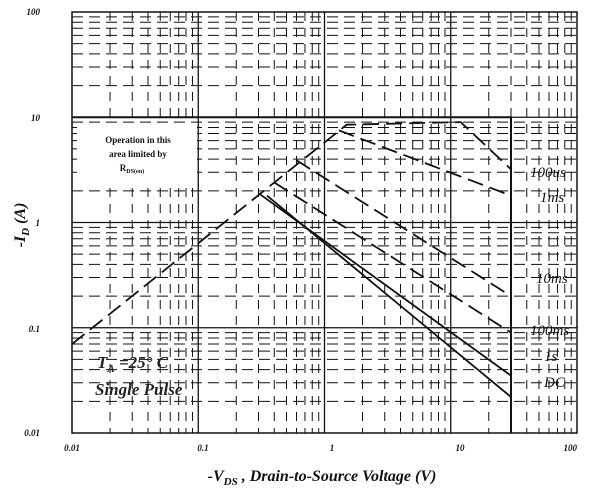  What do you see at coordinates (138, 140) in the screenshot?
I see `rds-box-line1: Operation in this` at bounding box center [138, 140].